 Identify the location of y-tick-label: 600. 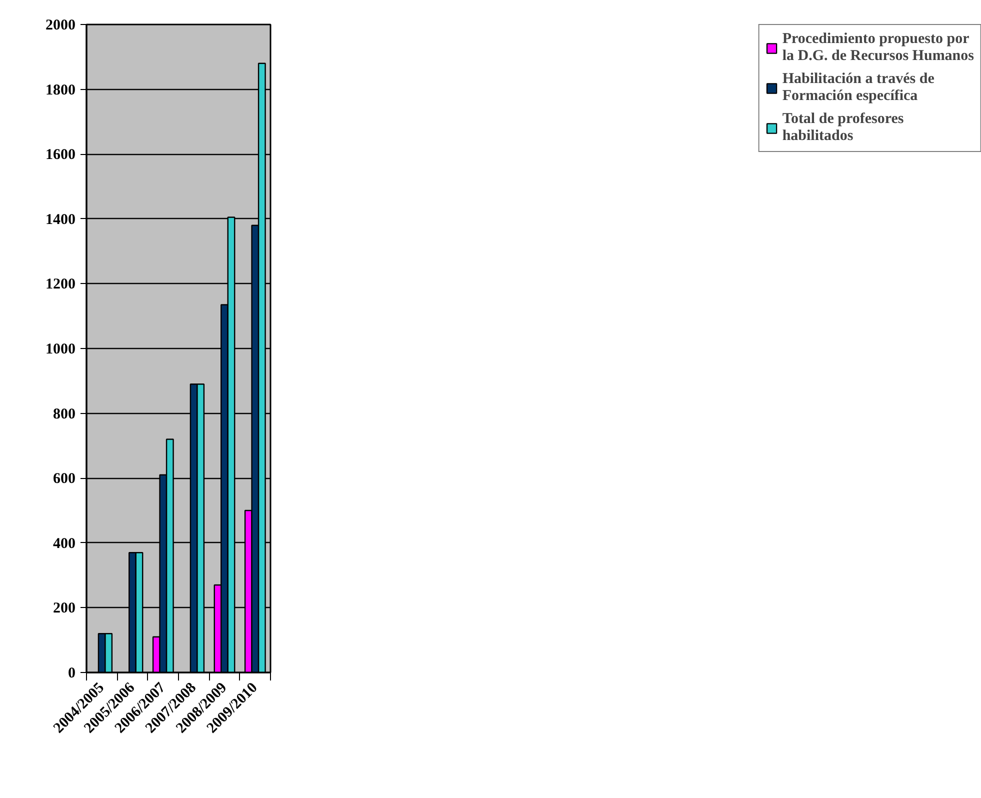
(64, 479).